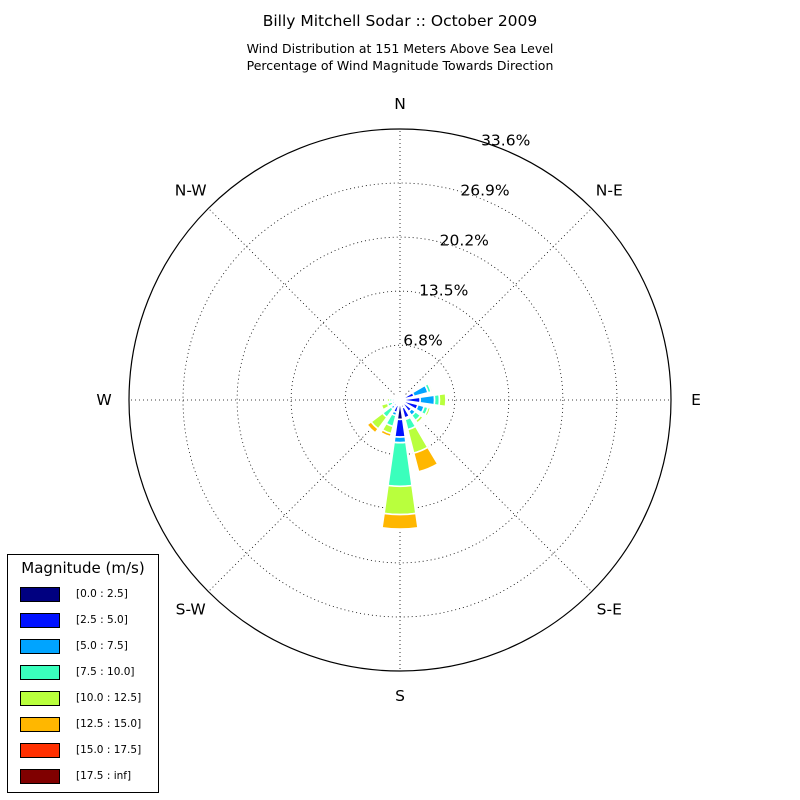 This screenshot has width=800, height=800. I want to click on legend-label: [2.5 : 5.0], so click(102, 620).